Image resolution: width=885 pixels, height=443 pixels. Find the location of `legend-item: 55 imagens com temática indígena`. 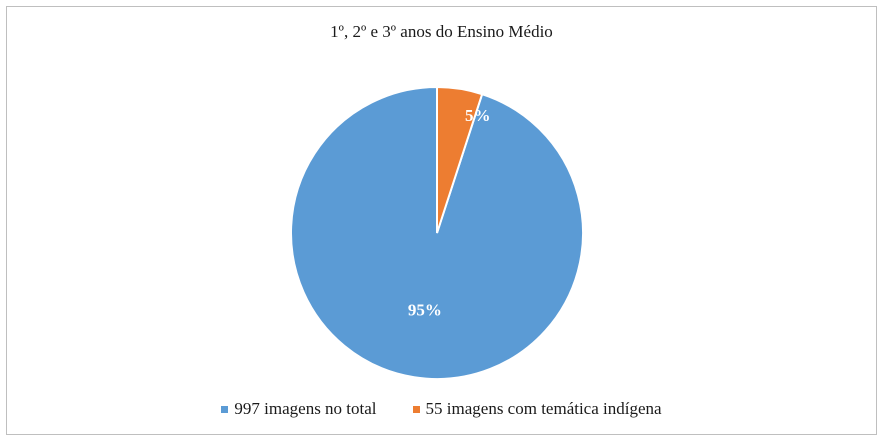

legend-item: 55 imagens com temática indígena is located at coordinates (537, 409).